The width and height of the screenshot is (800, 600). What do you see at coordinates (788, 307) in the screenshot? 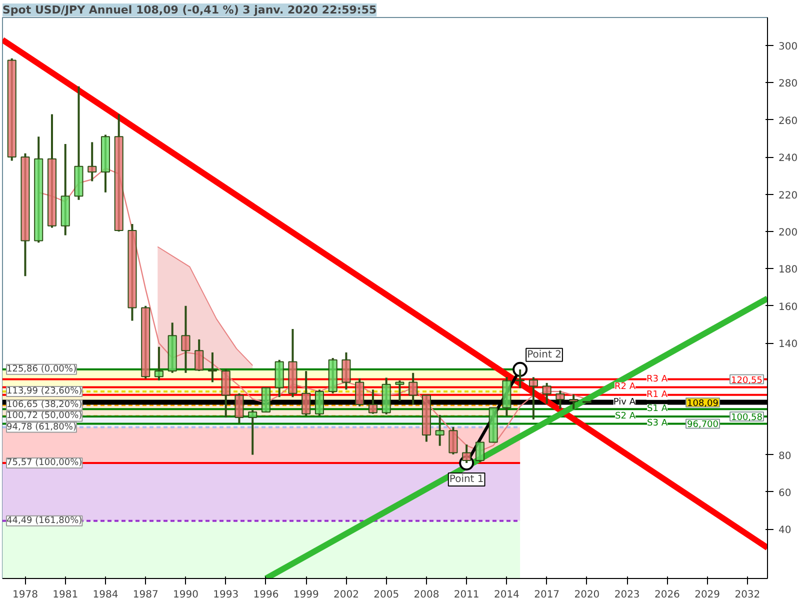
I see `y-tick-label: 160` at bounding box center [788, 307].